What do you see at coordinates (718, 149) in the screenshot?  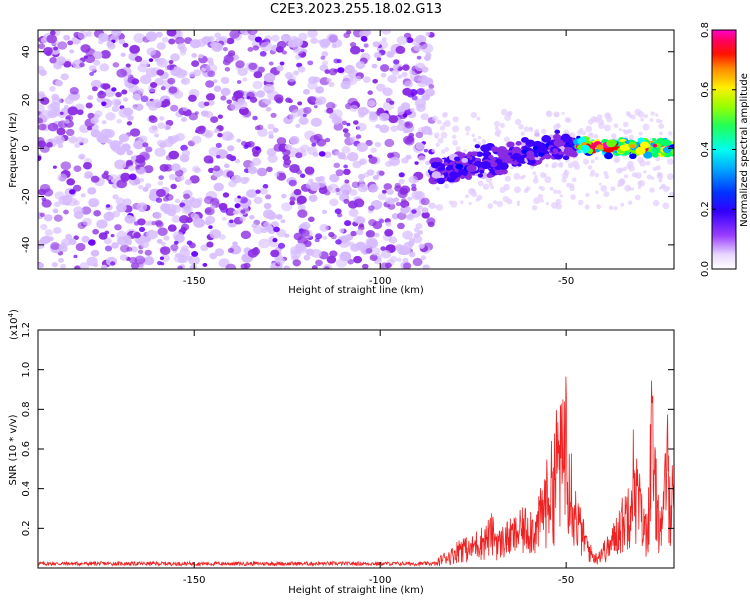 I see `colorbar-ticks: 0.0 0.2 0.4 0.6 0.8` at bounding box center [718, 149].